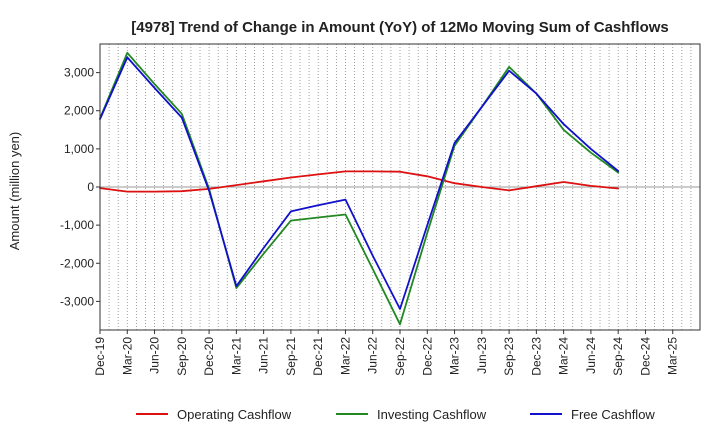 This screenshot has height=440, width=720. Describe the element at coordinates (234, 414) in the screenshot. I see `legend-label-operating-cashflow: Operating Cashflow` at that location.